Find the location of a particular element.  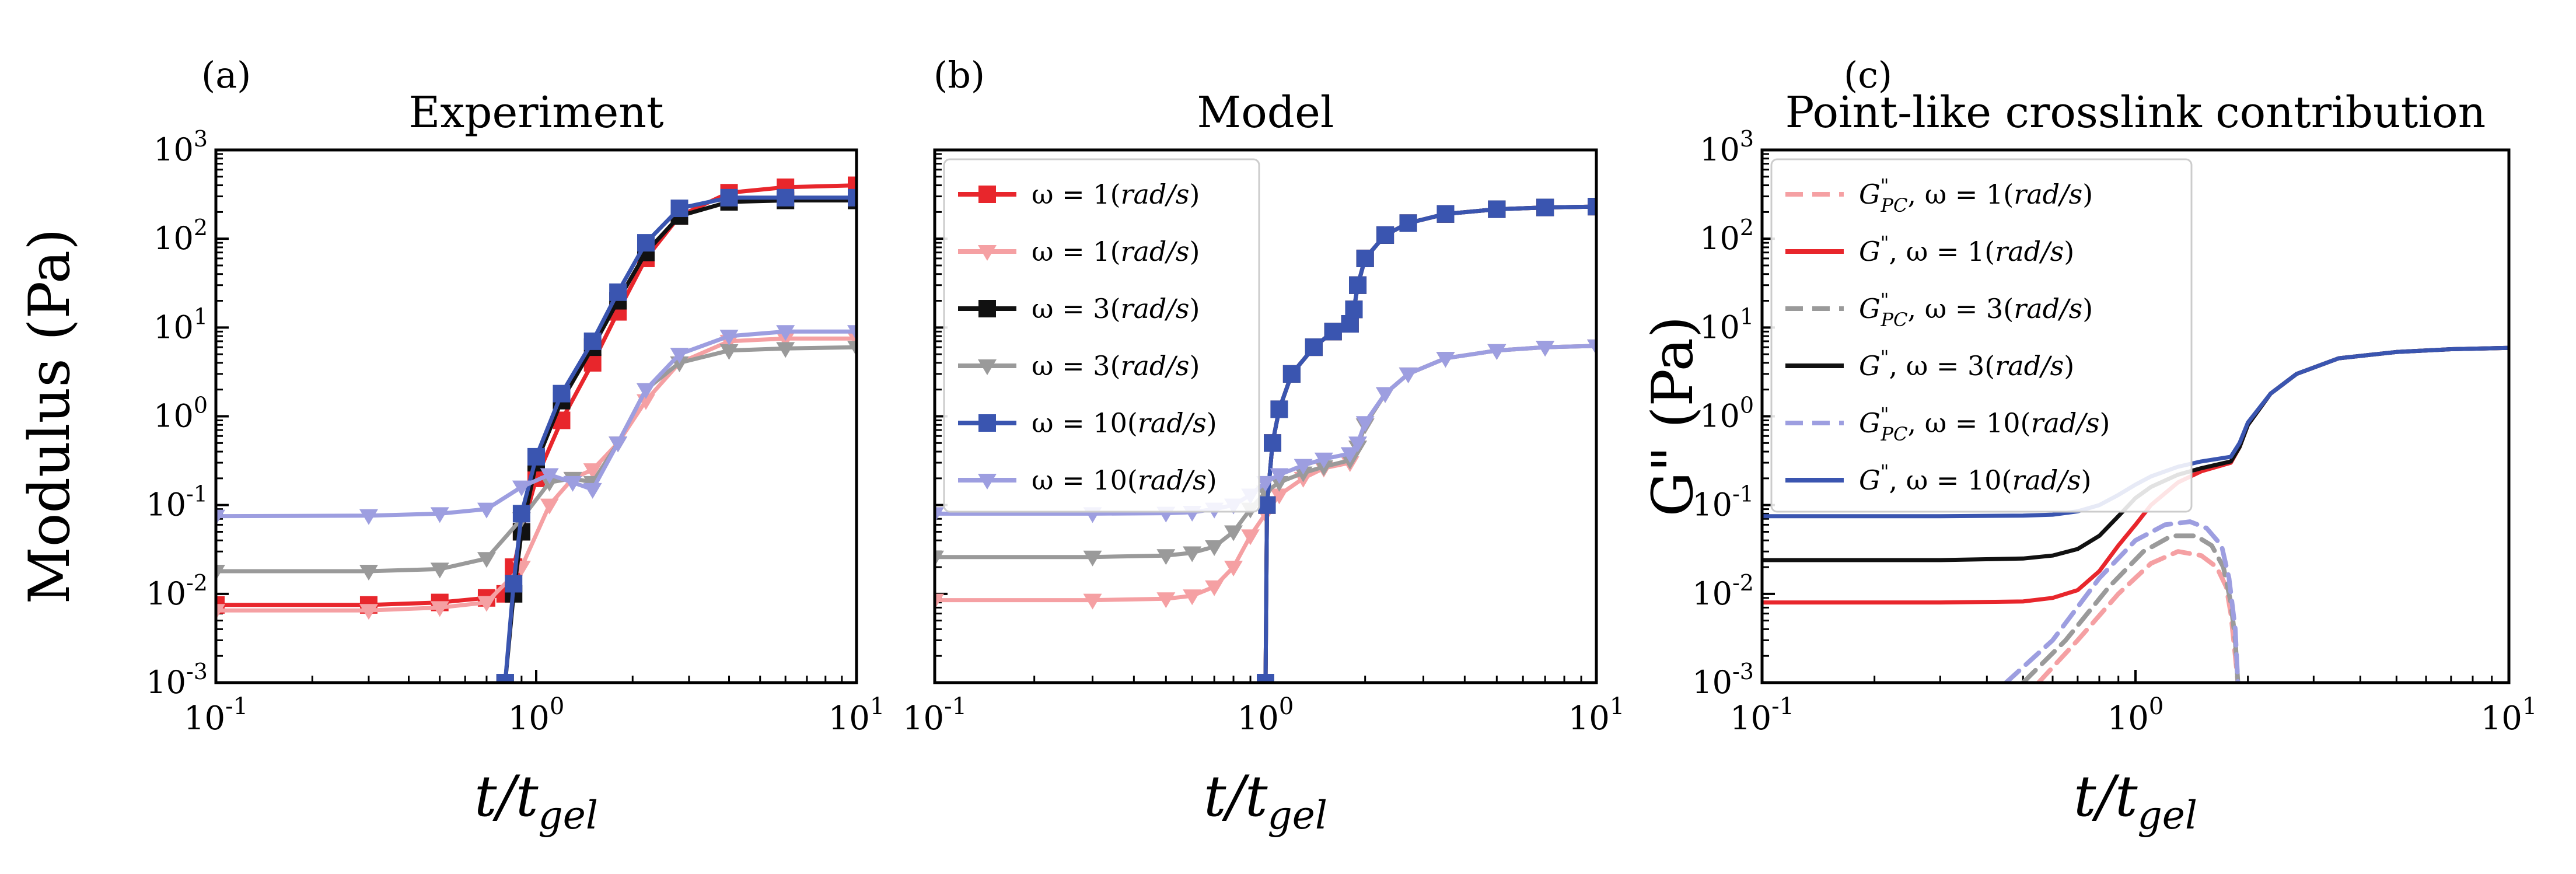

y-tick-exponent: -3 is located at coordinates (197, 671).